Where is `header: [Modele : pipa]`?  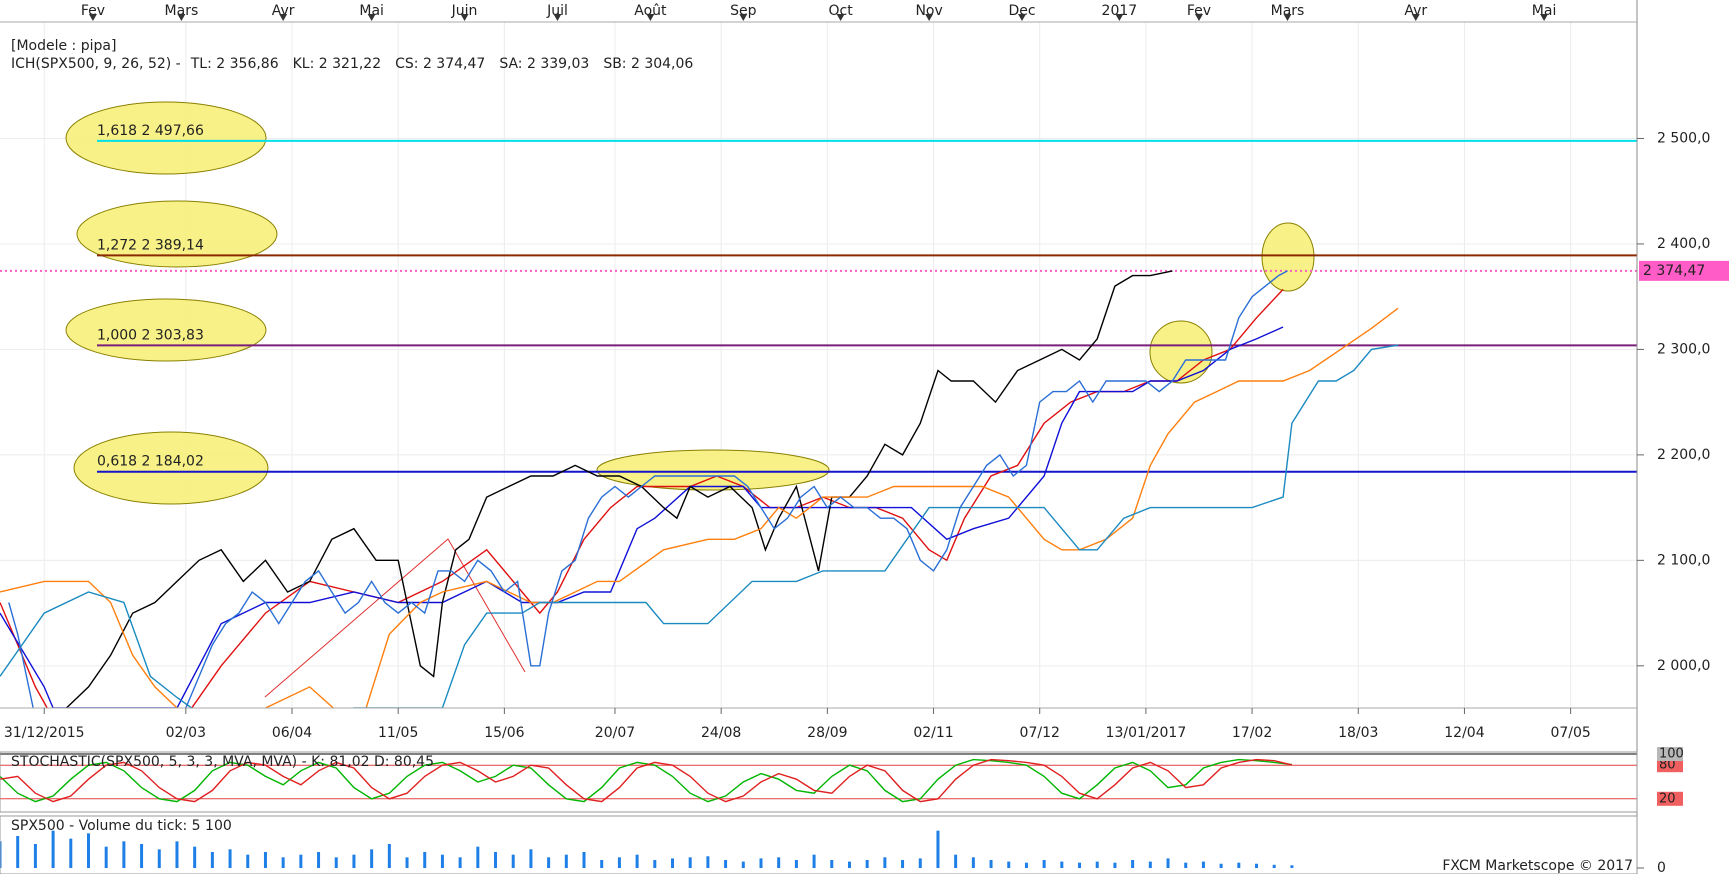 header: [Modele : pipa] is located at coordinates (63, 46).